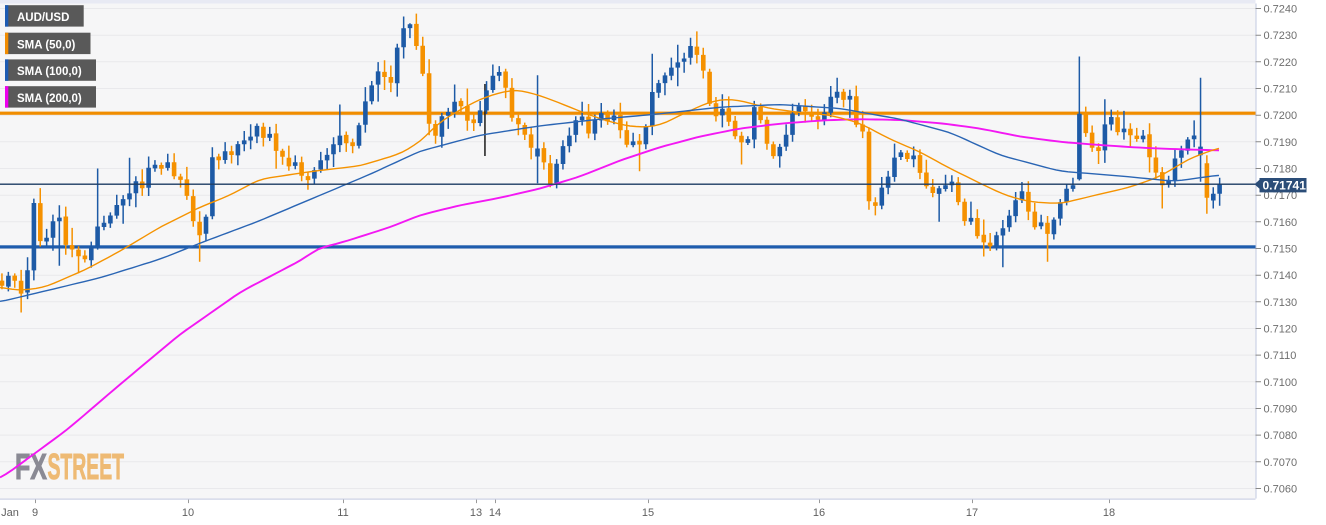 This screenshot has height=525, width=1326. What do you see at coordinates (1281, 330) in the screenshot?
I see `svg-text: 0.7120` at bounding box center [1281, 330].